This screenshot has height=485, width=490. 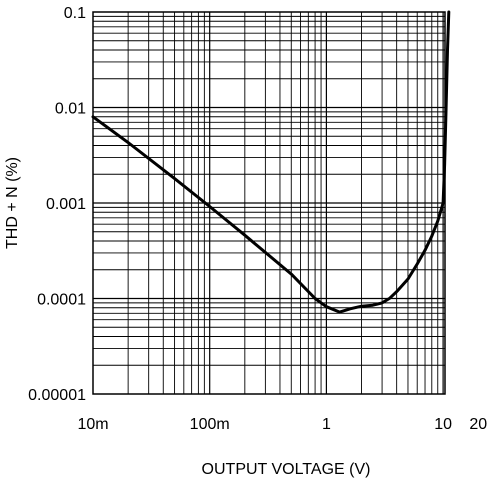 I want to click on y-tick-labels: 0.1 0.01 0.001 0.0001 0.00001, so click(x=57, y=204).